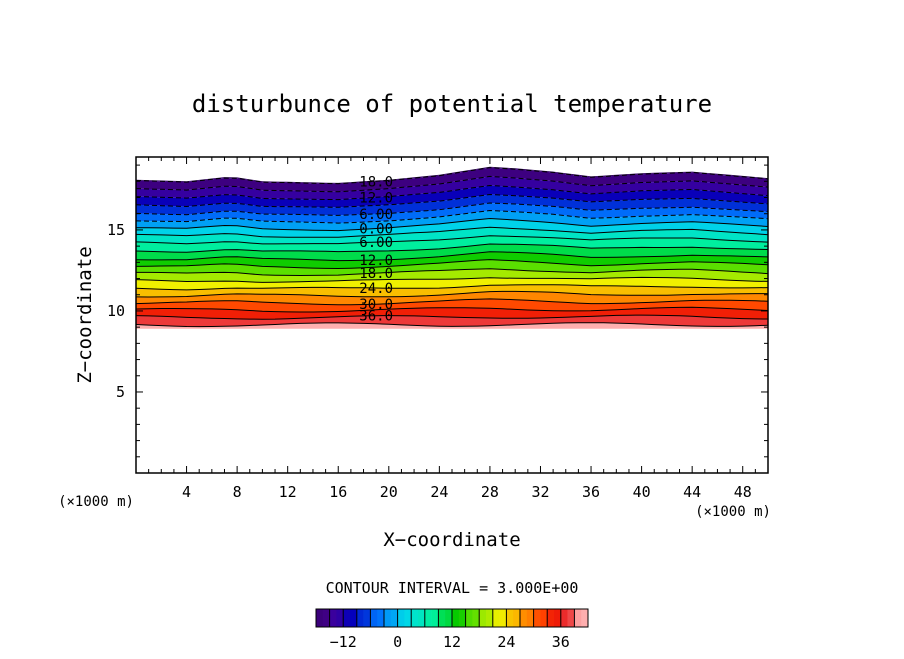  What do you see at coordinates (237, 492) in the screenshot?
I see `x-tick-label: 8` at bounding box center [237, 492].